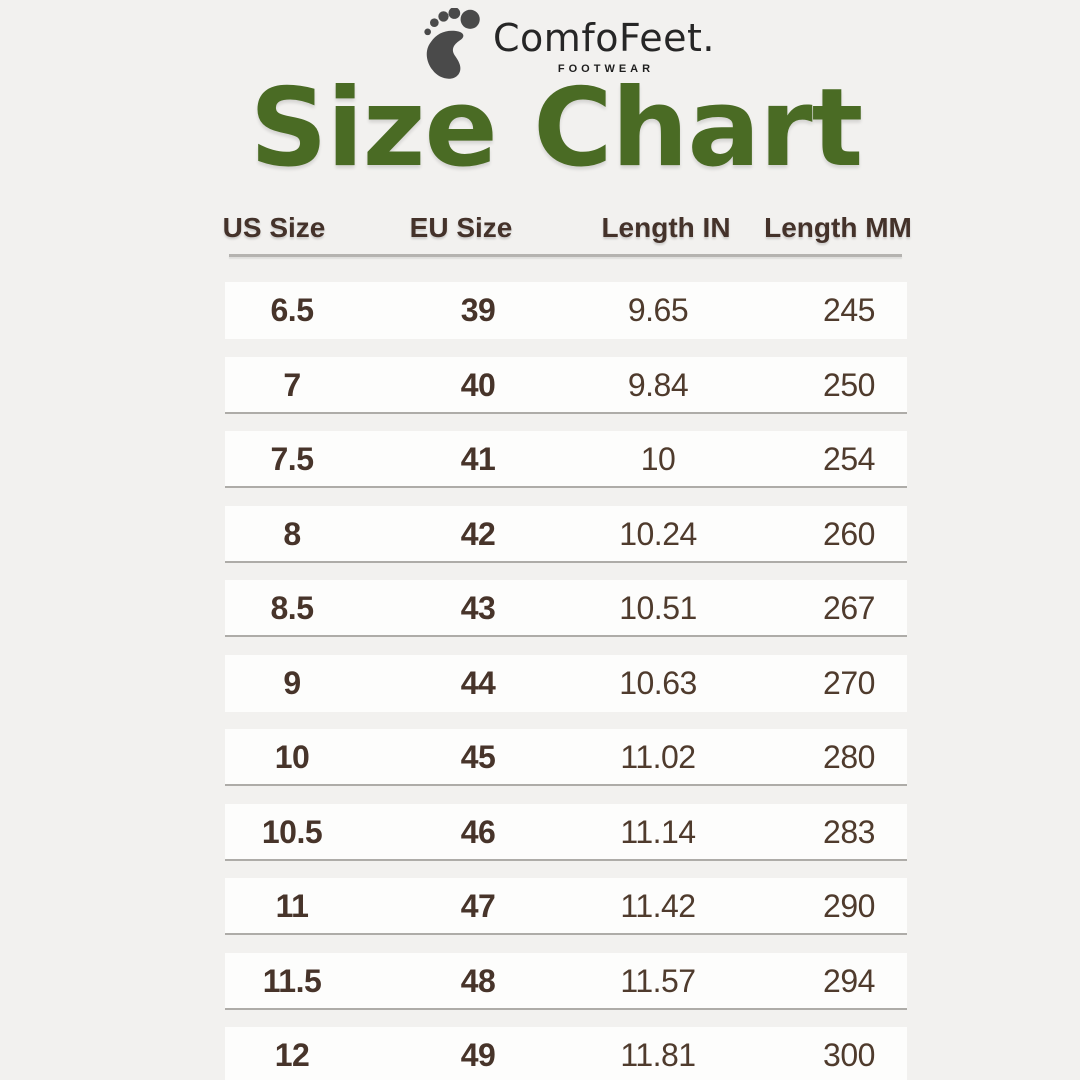  Describe the element at coordinates (849, 831) in the screenshot. I see `cell-length-mm: 283` at that location.